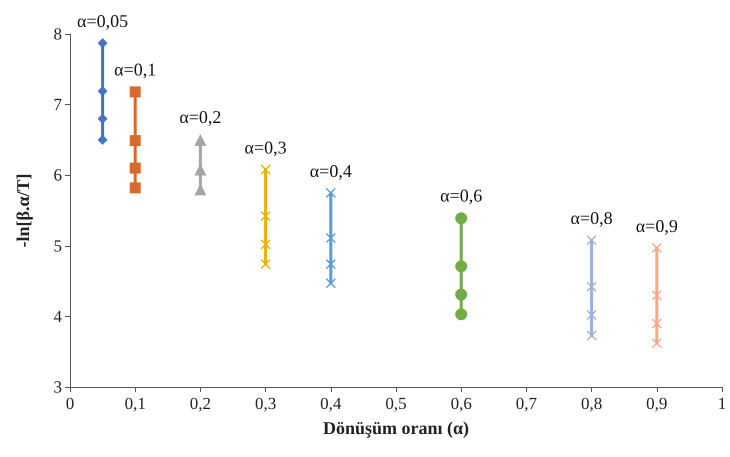 This screenshot has width=730, height=457. What do you see at coordinates (135, 69) in the screenshot?
I see `series-label: α=0,1` at bounding box center [135, 69].